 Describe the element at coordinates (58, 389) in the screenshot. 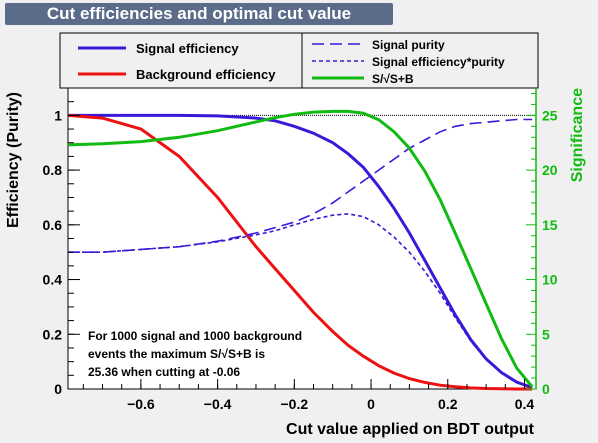

I see `y-tick-label: 0` at that location.